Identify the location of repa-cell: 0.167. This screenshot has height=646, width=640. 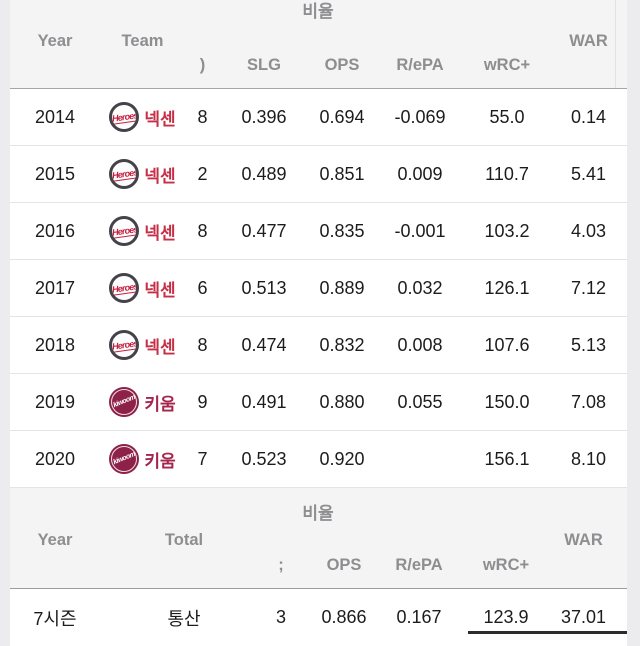
(419, 617).